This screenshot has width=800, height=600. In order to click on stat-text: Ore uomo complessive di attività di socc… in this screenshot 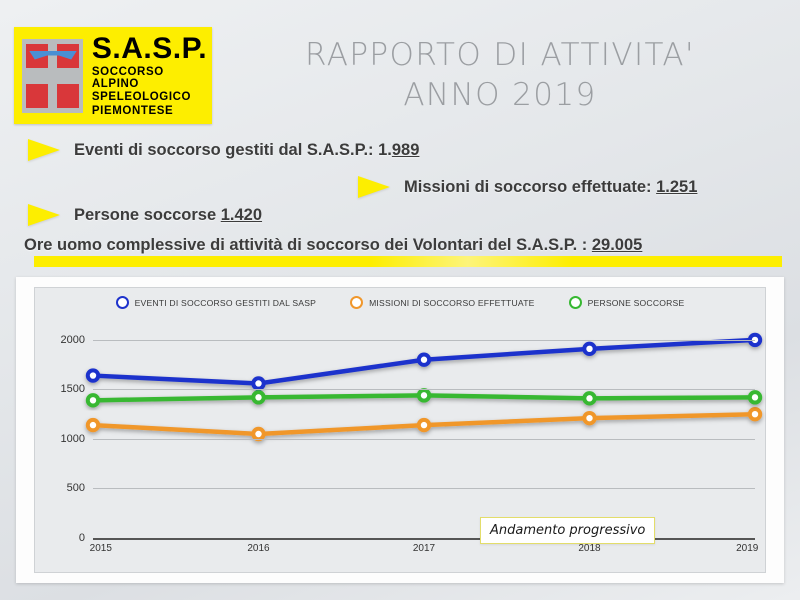, I will do `click(333, 245)`.